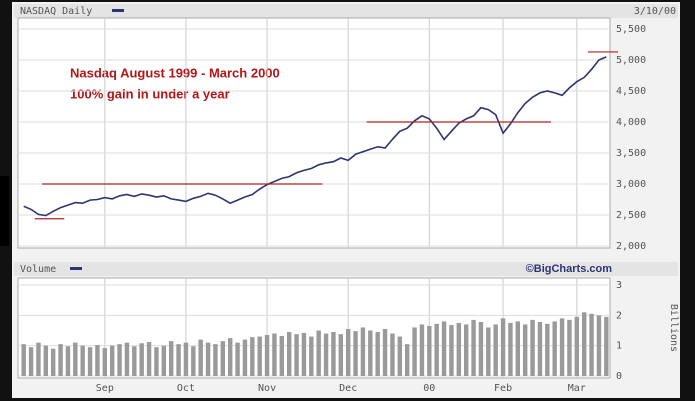 This screenshot has width=695, height=401. What do you see at coordinates (346, 269) in the screenshot?
I see `volume-header` at bounding box center [346, 269].